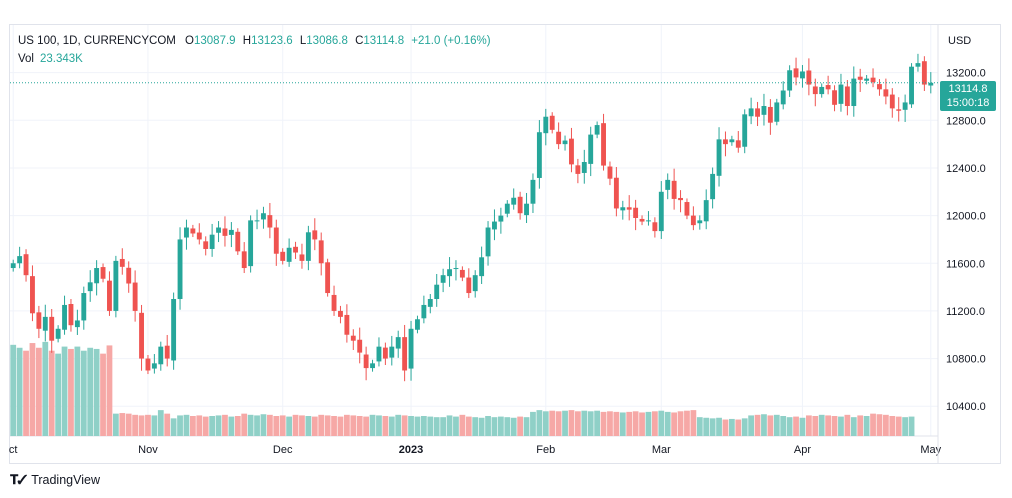 The height and width of the screenshot is (498, 1012). What do you see at coordinates (97, 41) in the screenshot?
I see `legend-symbol: US 100, 1D, CURRENCYCOM` at bounding box center [97, 41].